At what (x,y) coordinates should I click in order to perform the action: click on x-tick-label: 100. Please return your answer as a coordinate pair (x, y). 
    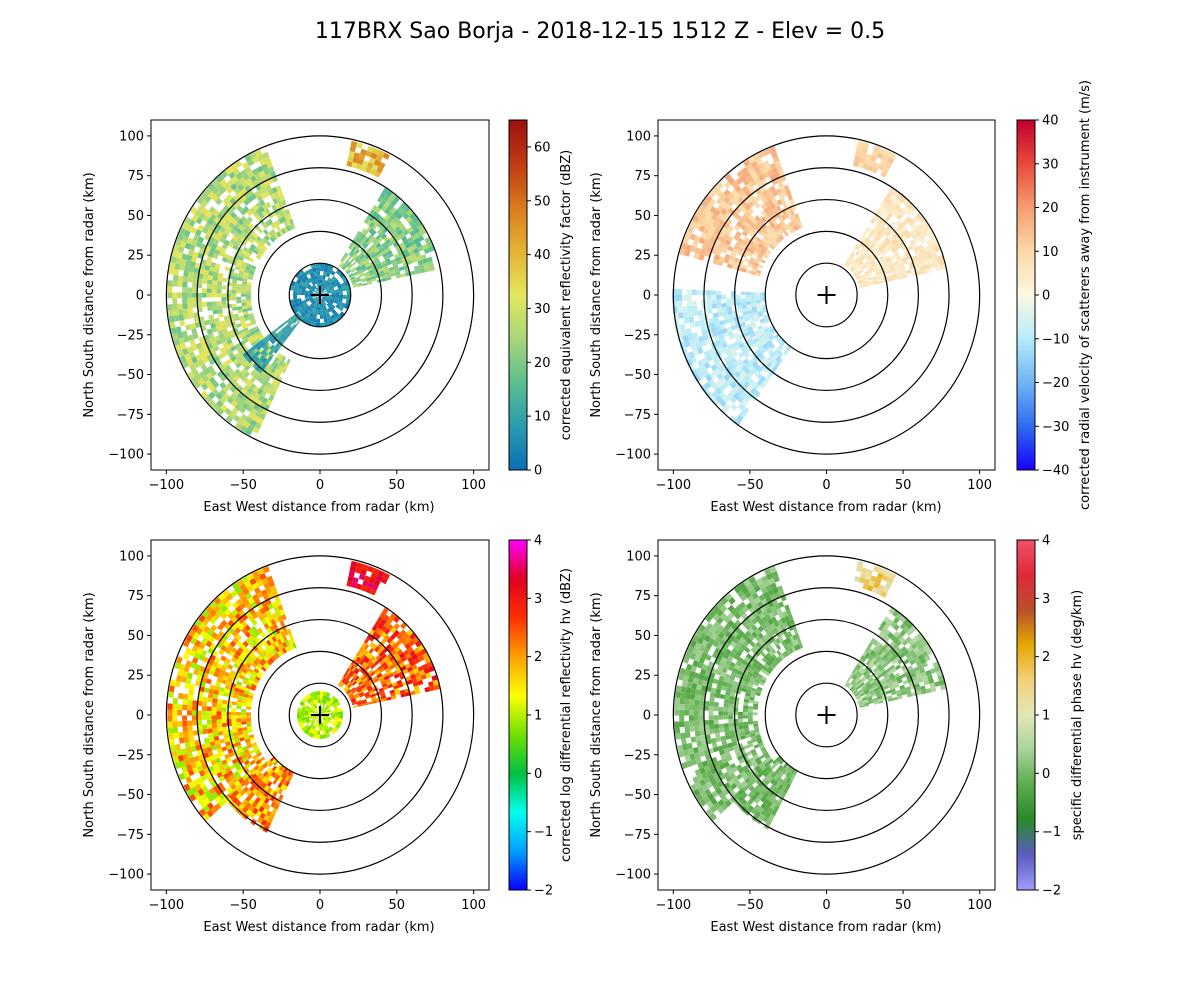
    Looking at the image, I should click on (979, 485).